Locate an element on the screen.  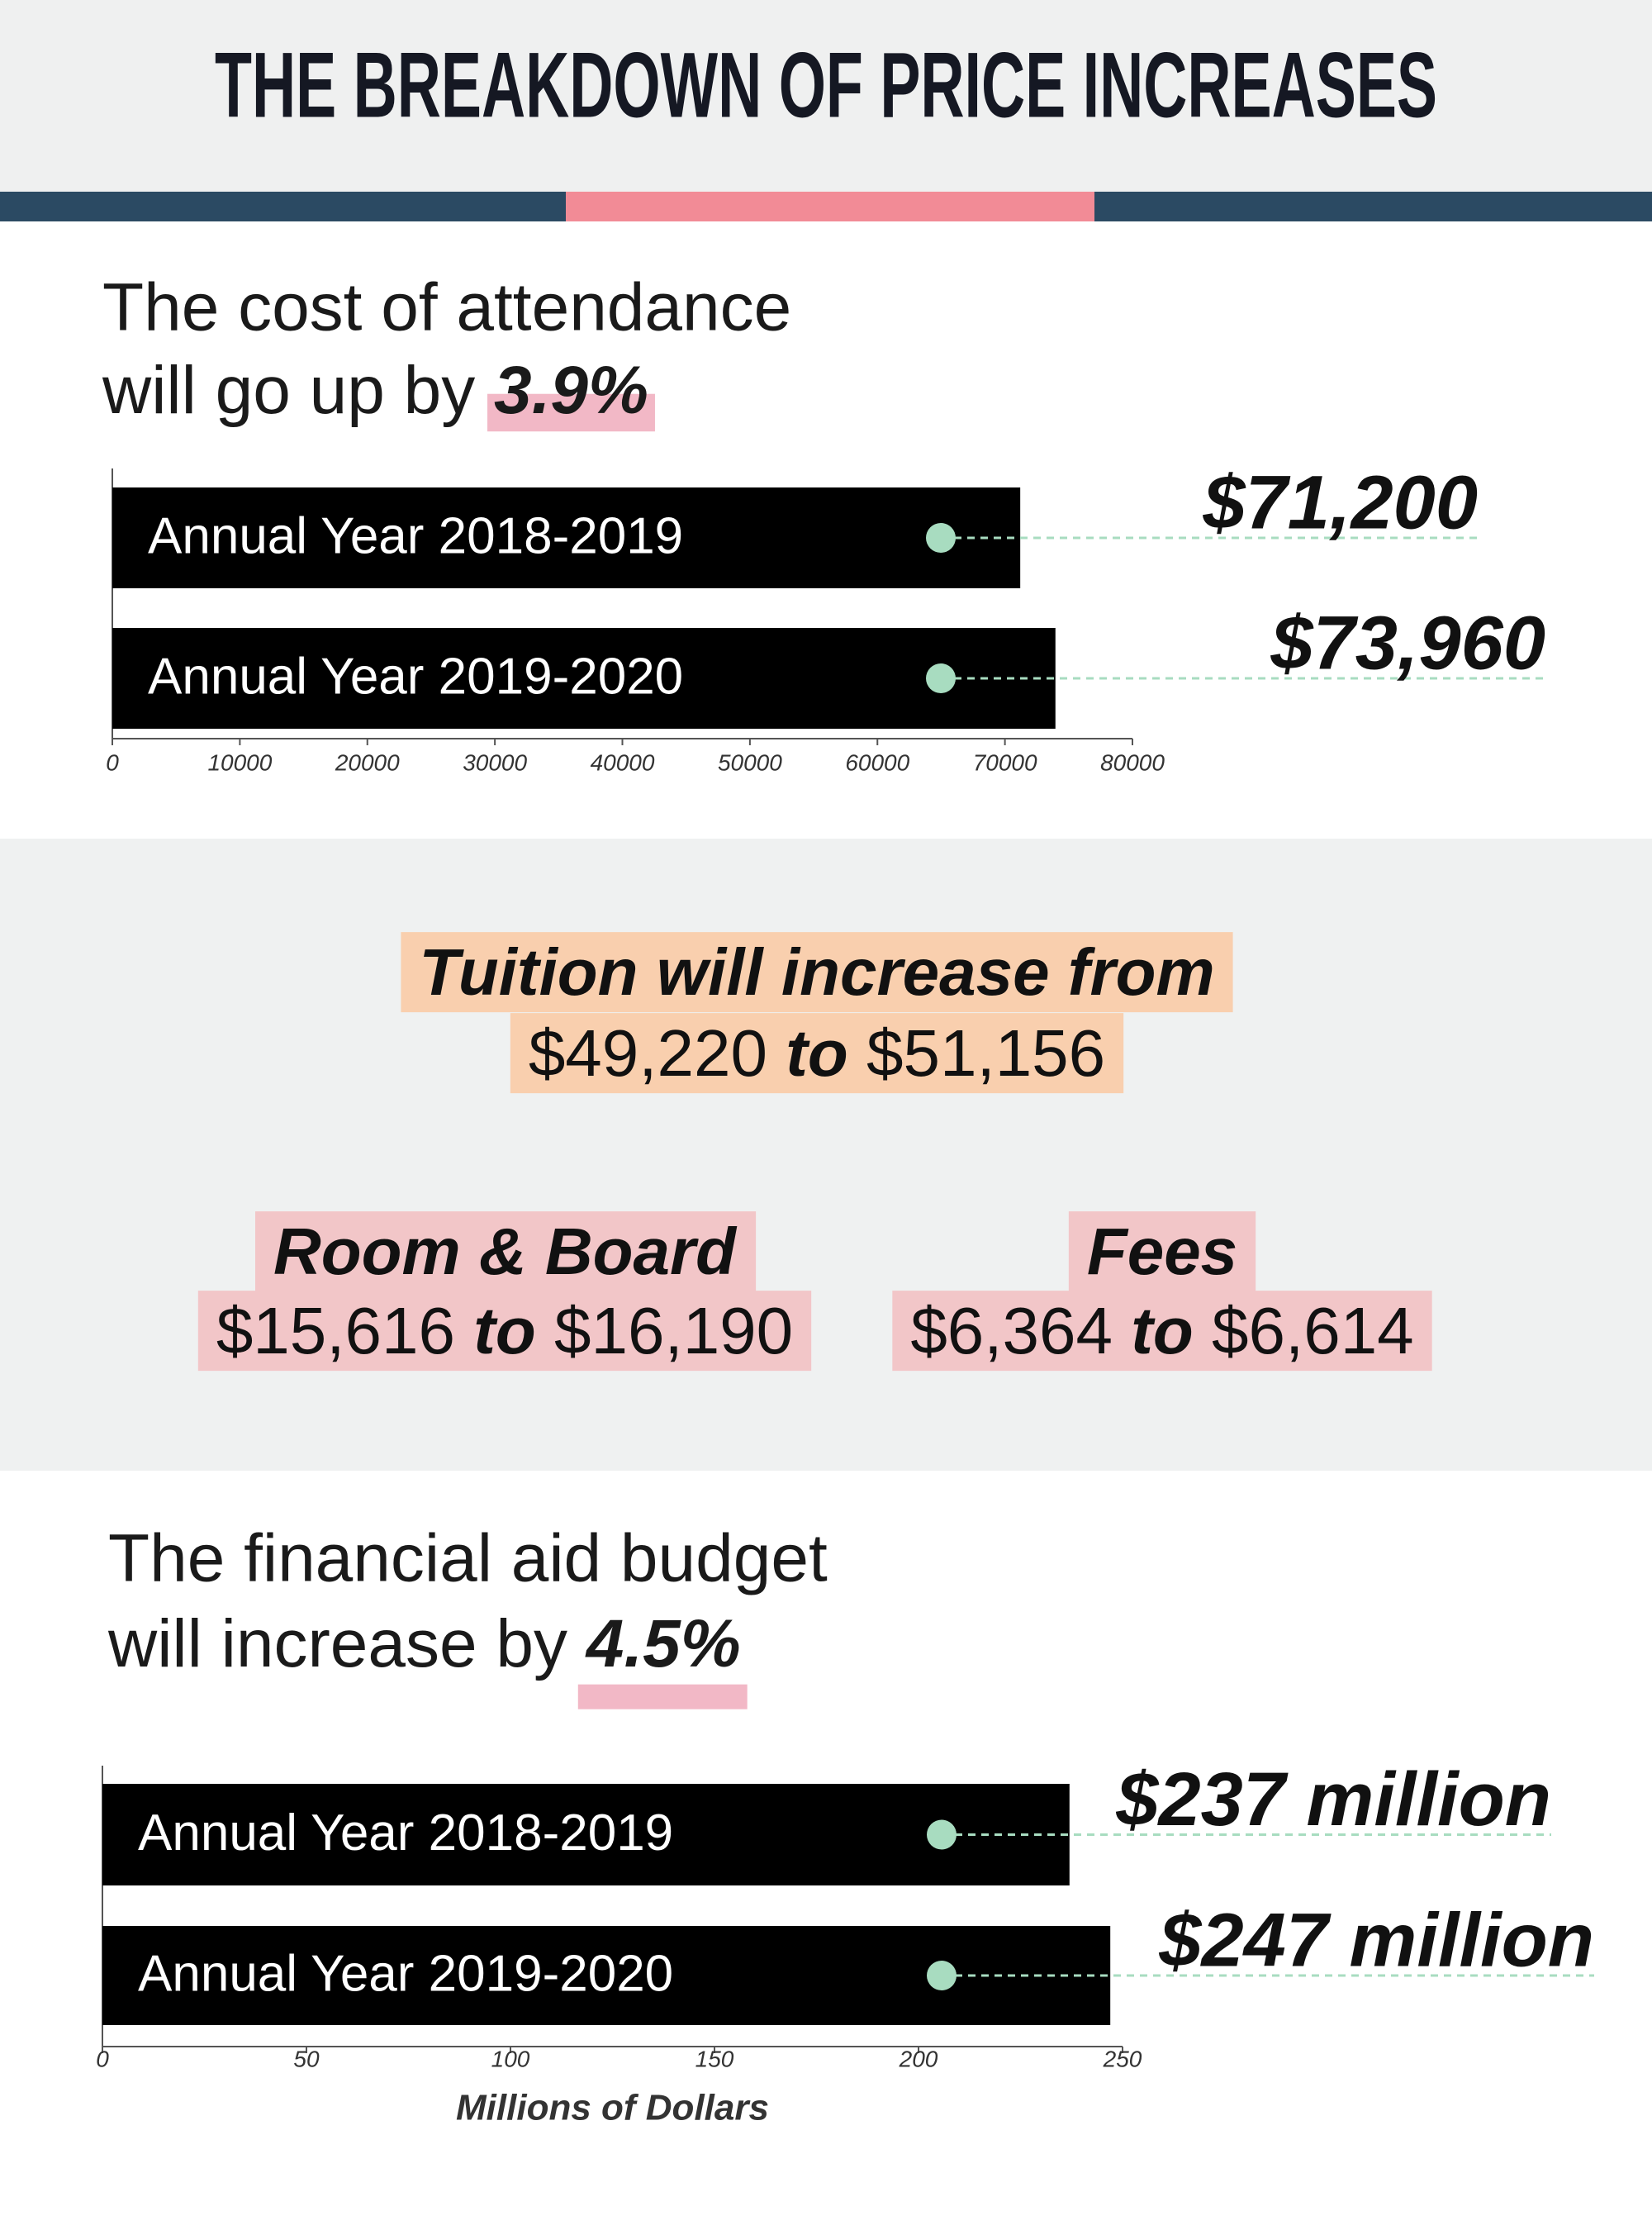
x-tick-label: 30000 is located at coordinates (495, 762).